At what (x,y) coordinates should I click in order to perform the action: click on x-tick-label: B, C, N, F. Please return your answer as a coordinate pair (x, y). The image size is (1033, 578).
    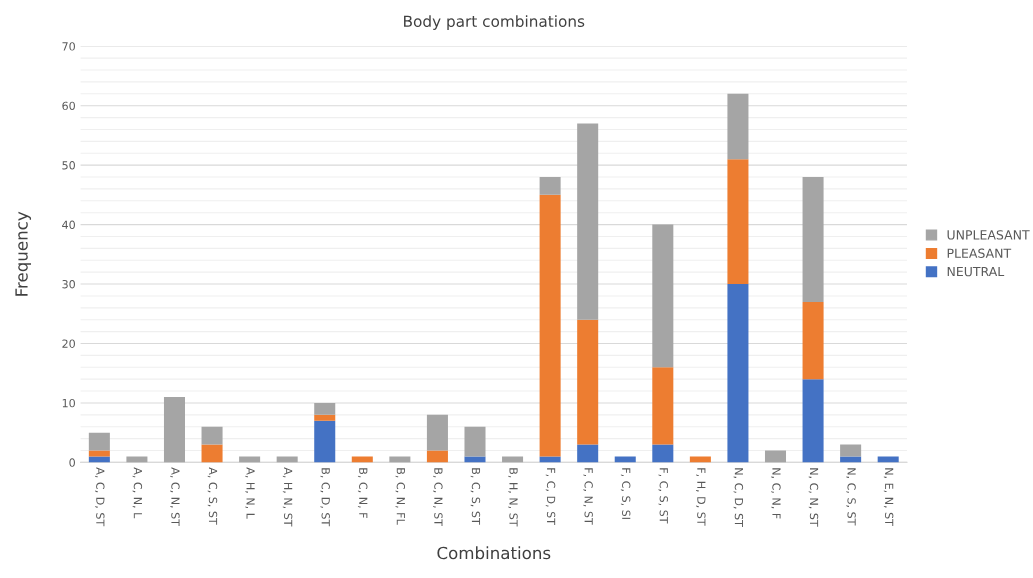
    Looking at the image, I should click on (362, 493).